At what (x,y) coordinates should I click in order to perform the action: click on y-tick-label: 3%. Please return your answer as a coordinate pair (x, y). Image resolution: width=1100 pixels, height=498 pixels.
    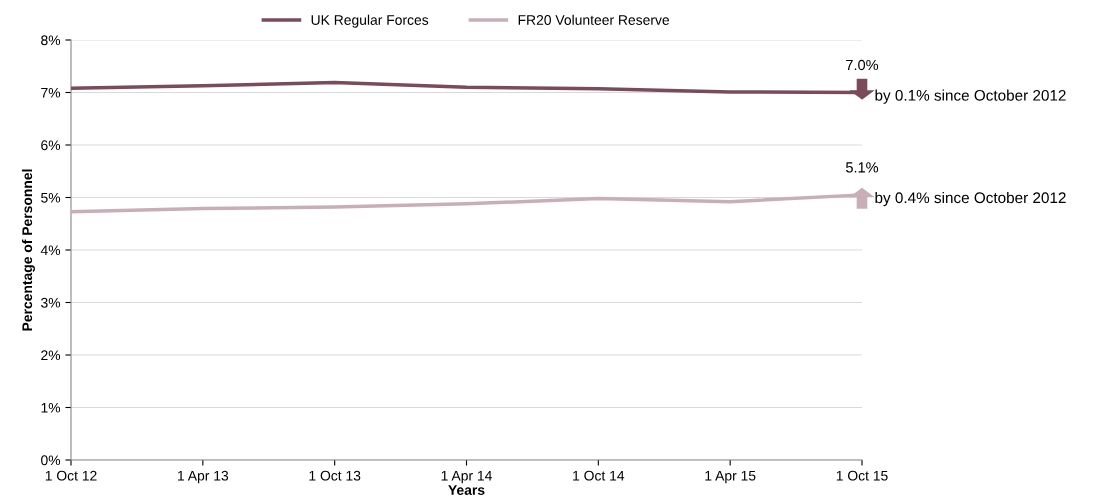
    Looking at the image, I should click on (51, 302).